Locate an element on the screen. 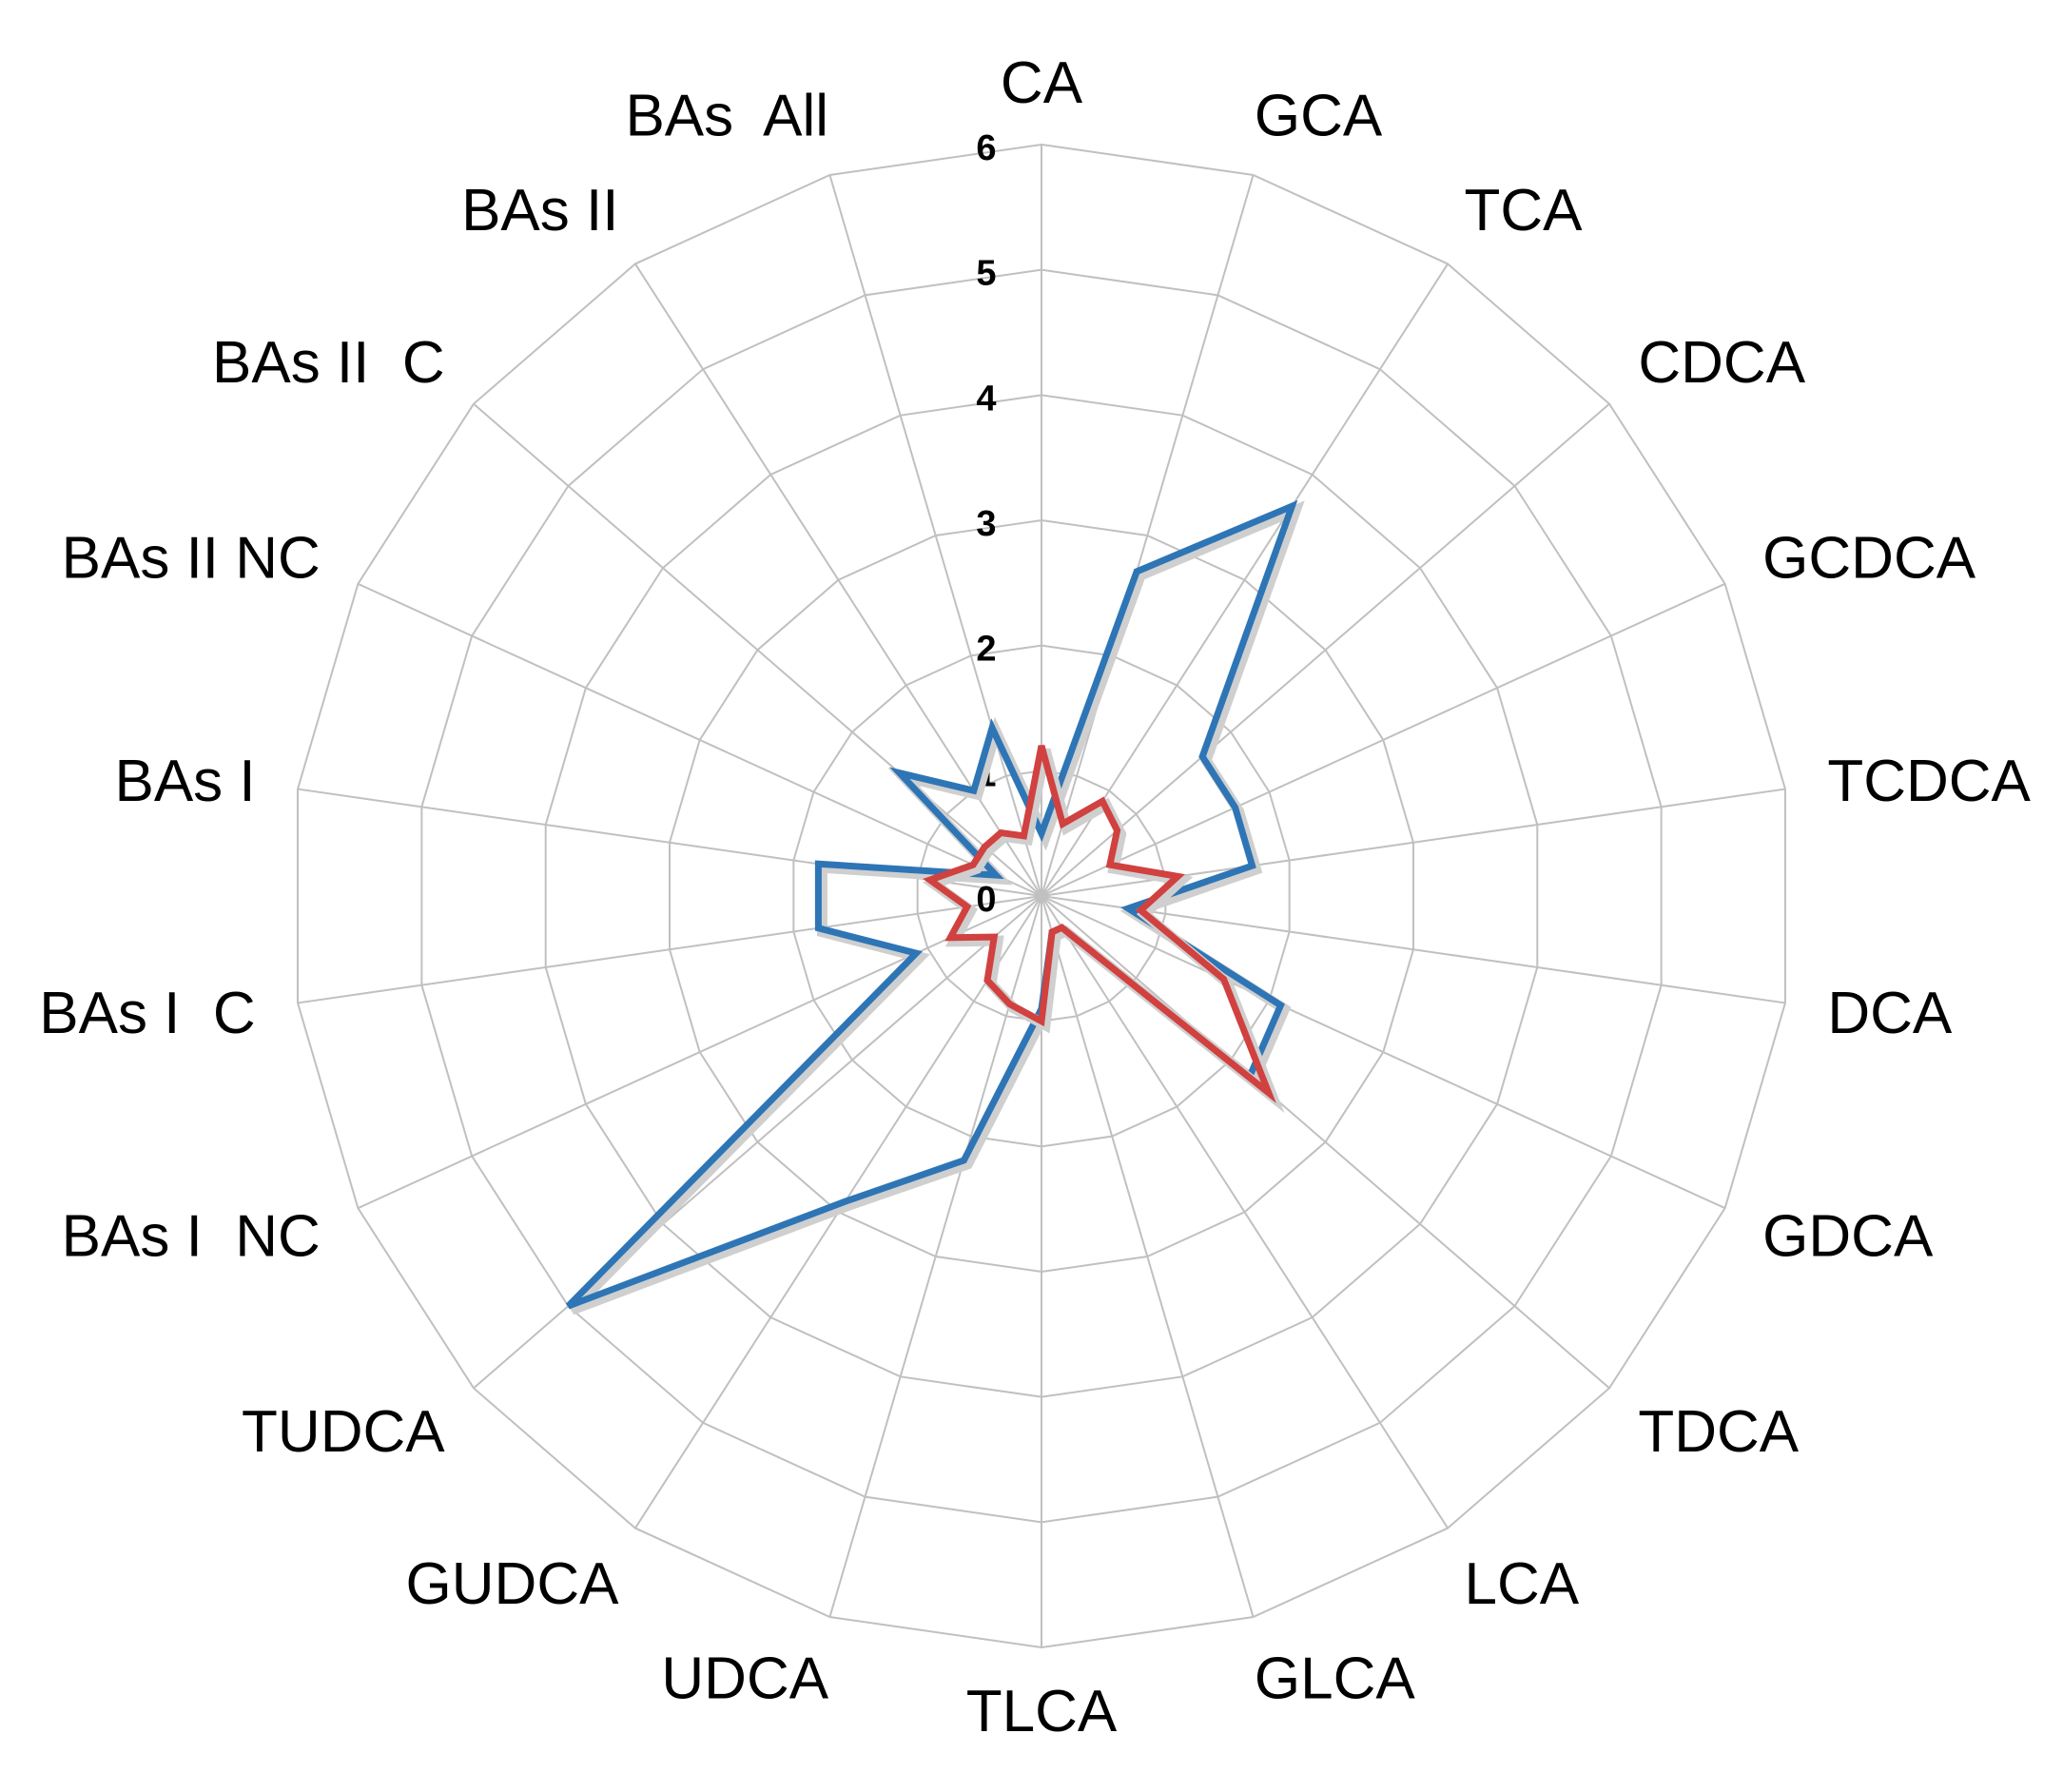 The height and width of the screenshot is (1792, 2063). spoke-bas-ii-nc is located at coordinates (699, 739).